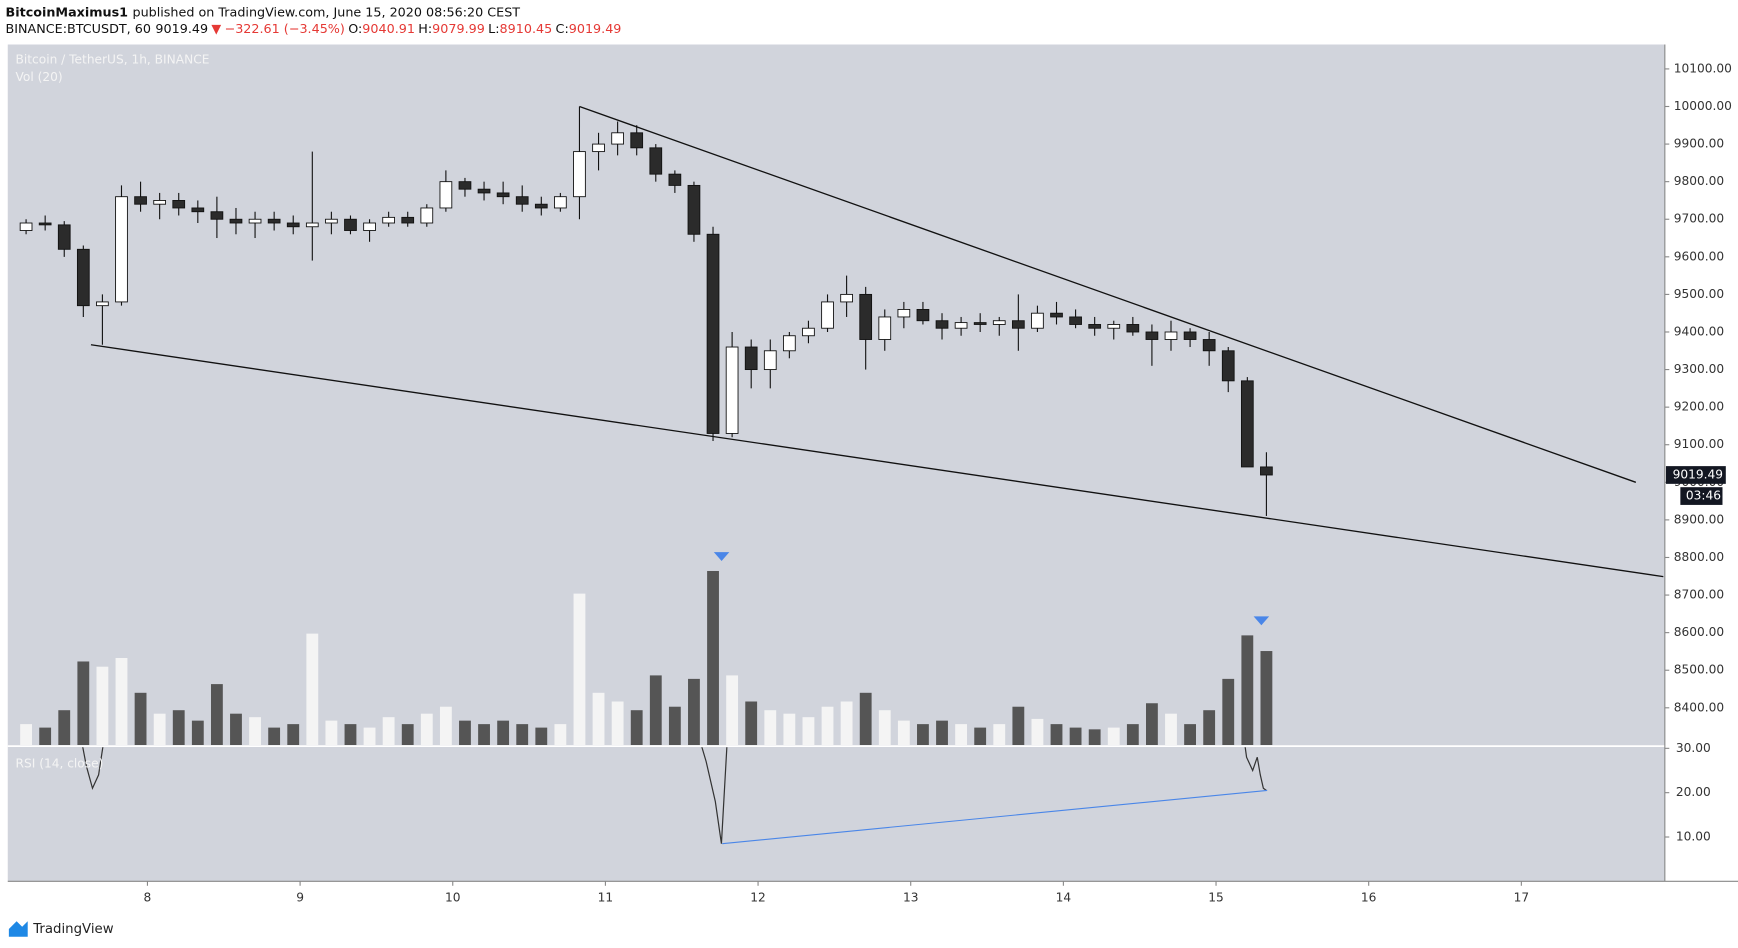 The width and height of the screenshot is (1738, 948). What do you see at coordinates (526, 28) in the screenshot?
I see `low-value: 8910.45` at bounding box center [526, 28].